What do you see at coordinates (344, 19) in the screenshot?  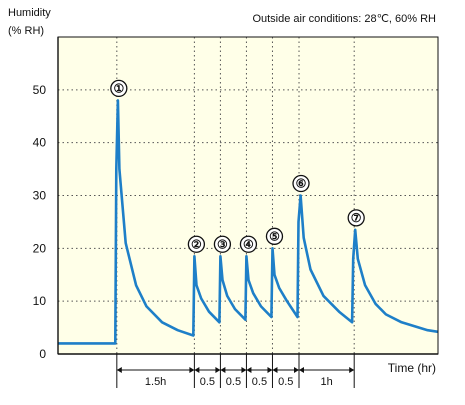 I see `outside-conditions-note: Outside air conditions: 28℃, 60% RH` at bounding box center [344, 19].